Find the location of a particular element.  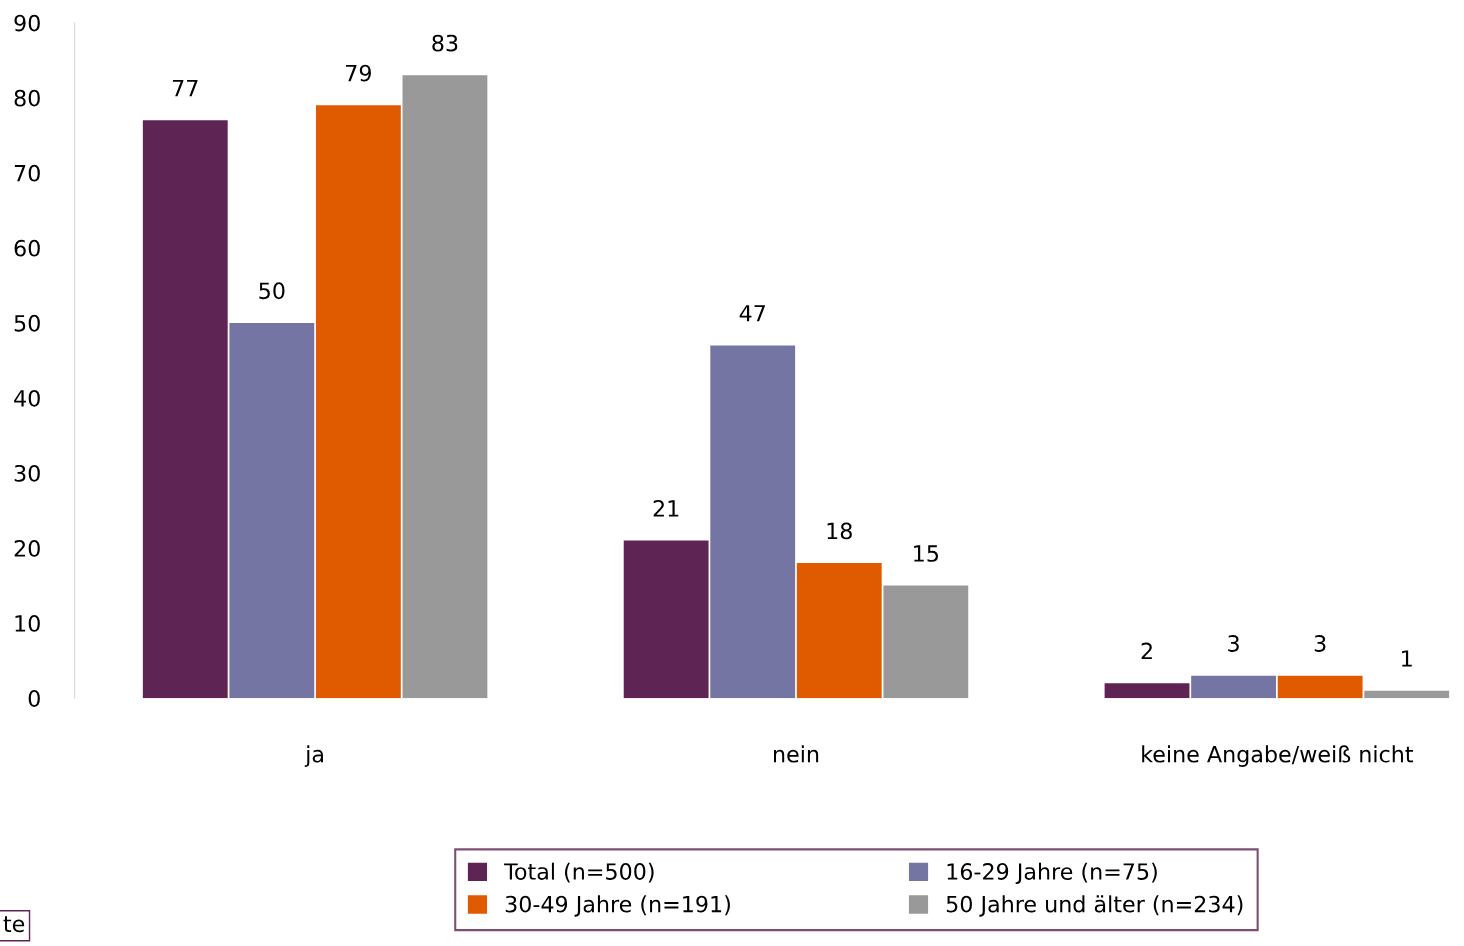

y-tick-label: 40 is located at coordinates (27, 398).